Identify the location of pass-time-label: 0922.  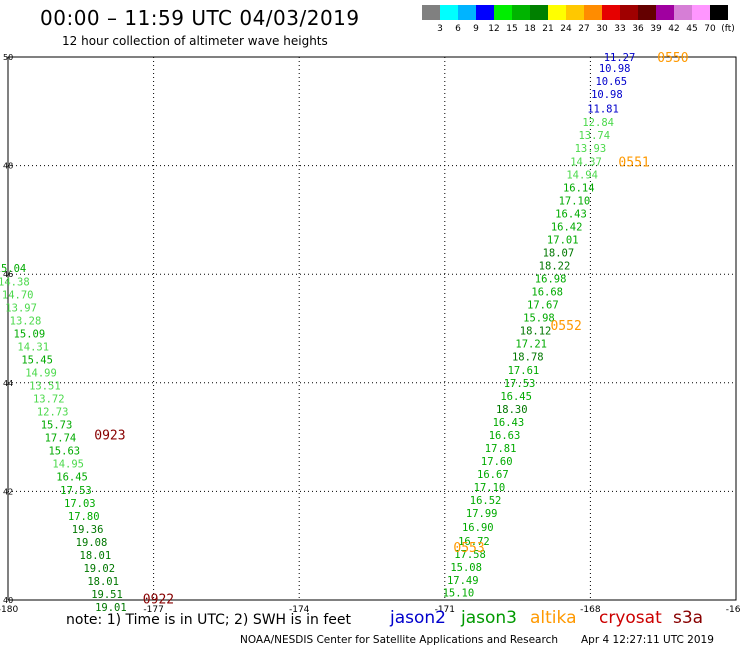
(158, 599).